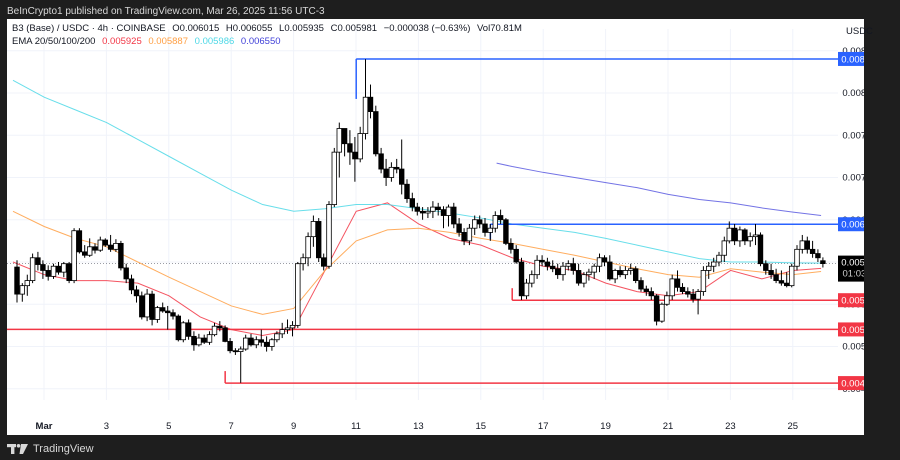 This screenshot has width=900, height=460. What do you see at coordinates (793, 426) in the screenshot?
I see `x-axis-label: 25` at bounding box center [793, 426].